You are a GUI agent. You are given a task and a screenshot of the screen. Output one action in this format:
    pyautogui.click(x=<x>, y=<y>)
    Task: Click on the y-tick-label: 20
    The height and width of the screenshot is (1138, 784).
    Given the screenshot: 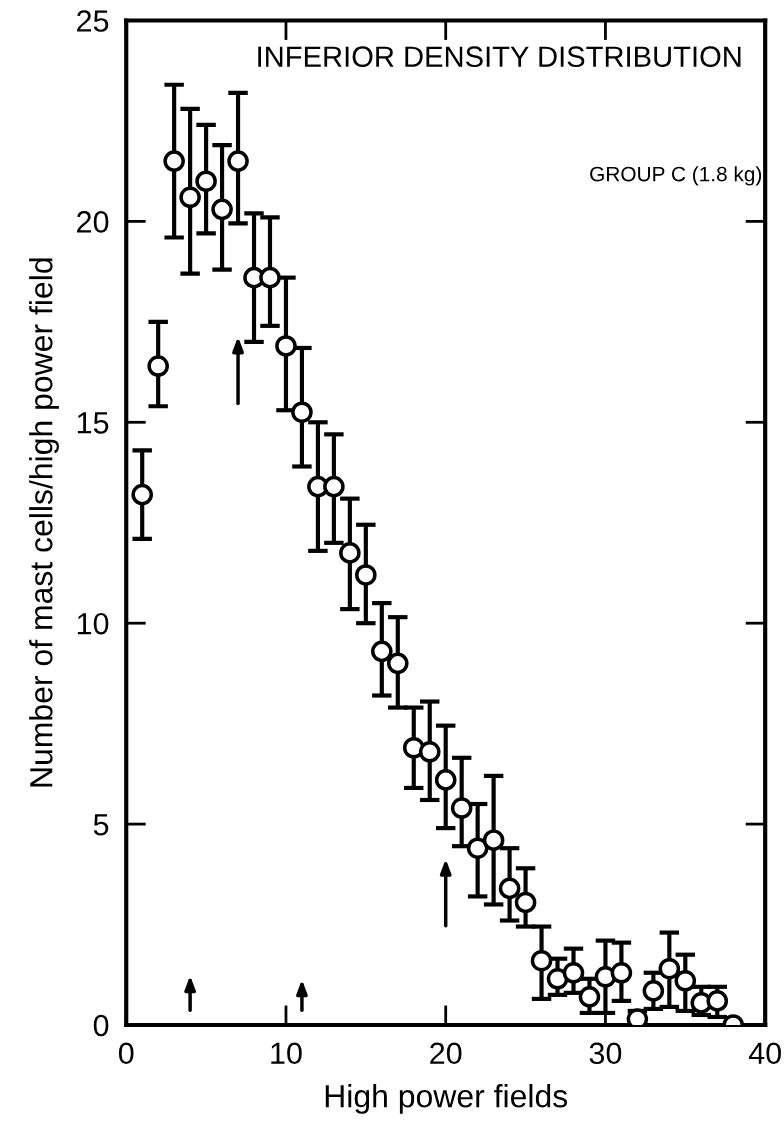 What is the action you would take?
    pyautogui.click(x=93, y=222)
    